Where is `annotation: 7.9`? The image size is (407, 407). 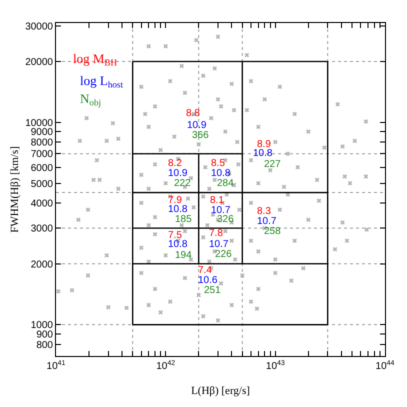
annotation: 7.9 is located at coordinates (175, 200).